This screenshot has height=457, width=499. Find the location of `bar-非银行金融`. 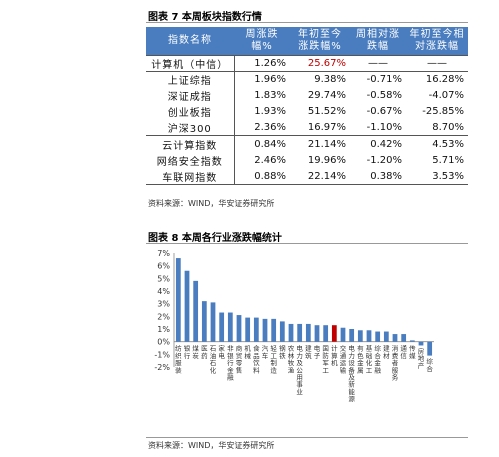

bar-非银行金融 is located at coordinates (230, 327).